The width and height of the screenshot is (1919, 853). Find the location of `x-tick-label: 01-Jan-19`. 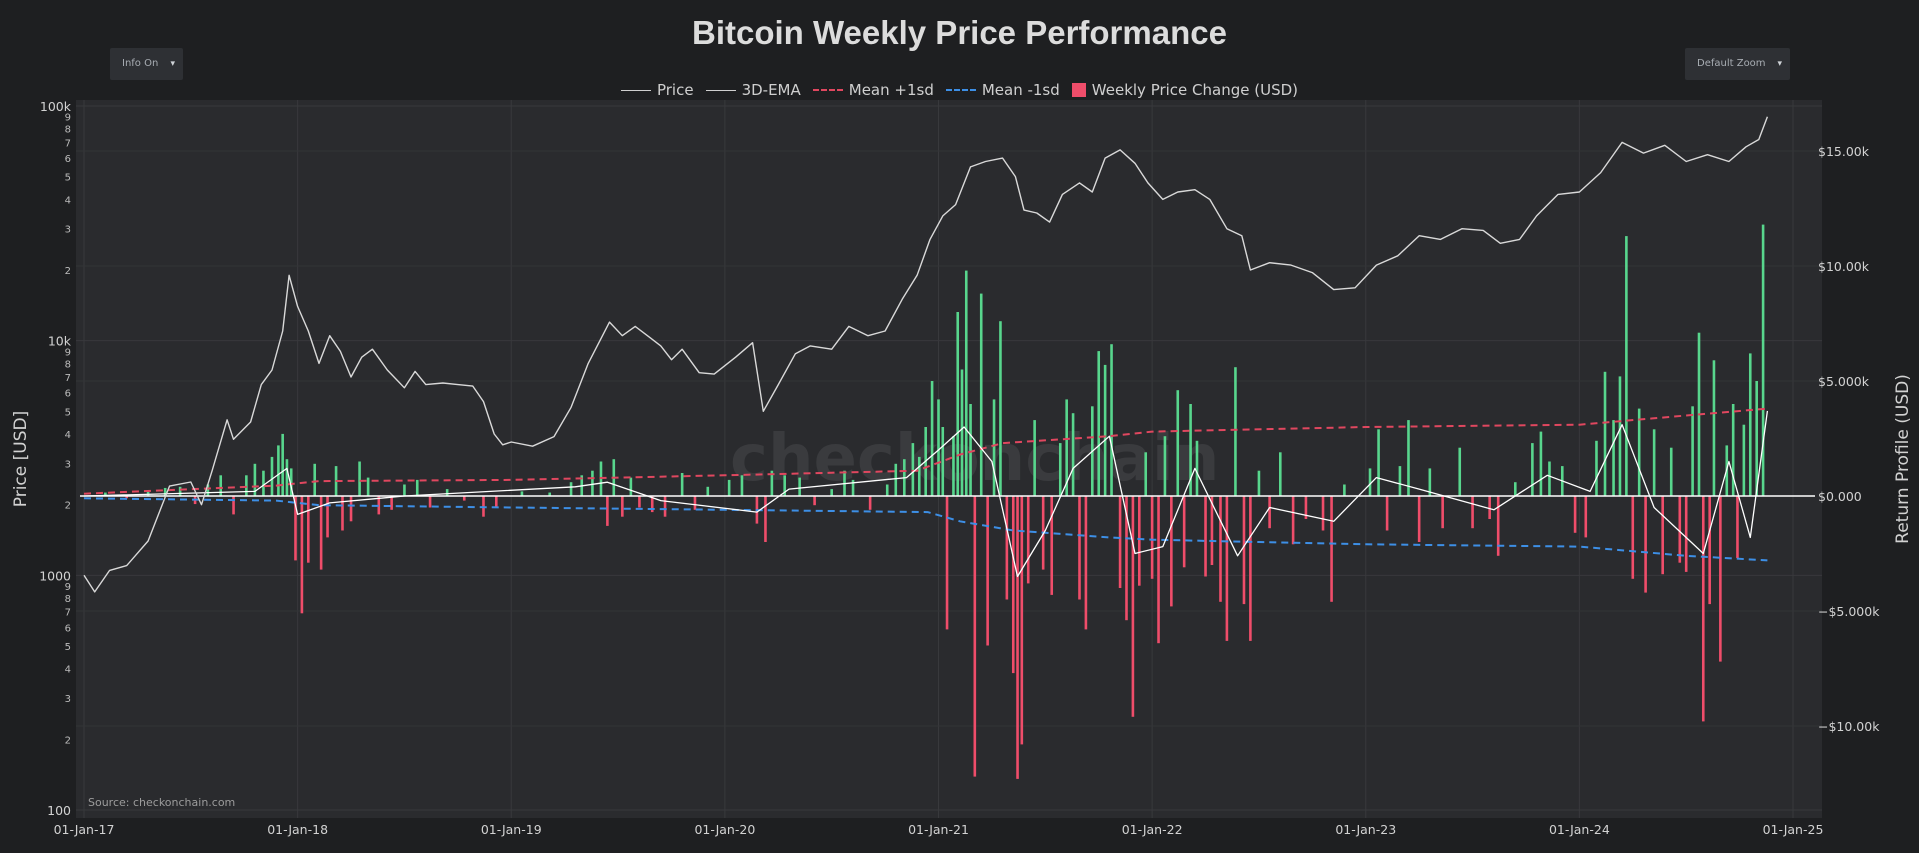

x-tick-label: 01-Jan-19 is located at coordinates (511, 829).